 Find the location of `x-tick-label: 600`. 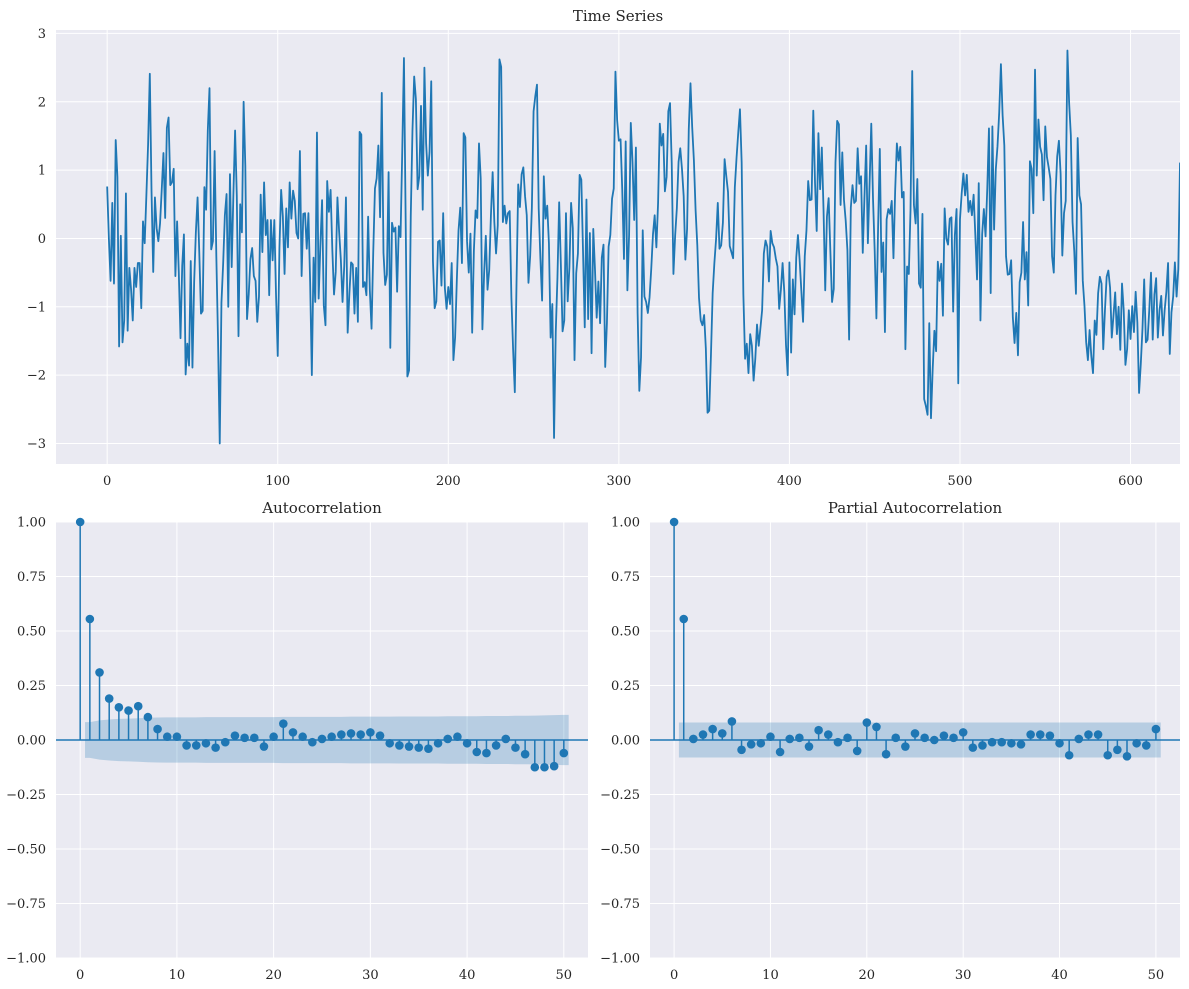

x-tick-label: 600 is located at coordinates (1130, 481).